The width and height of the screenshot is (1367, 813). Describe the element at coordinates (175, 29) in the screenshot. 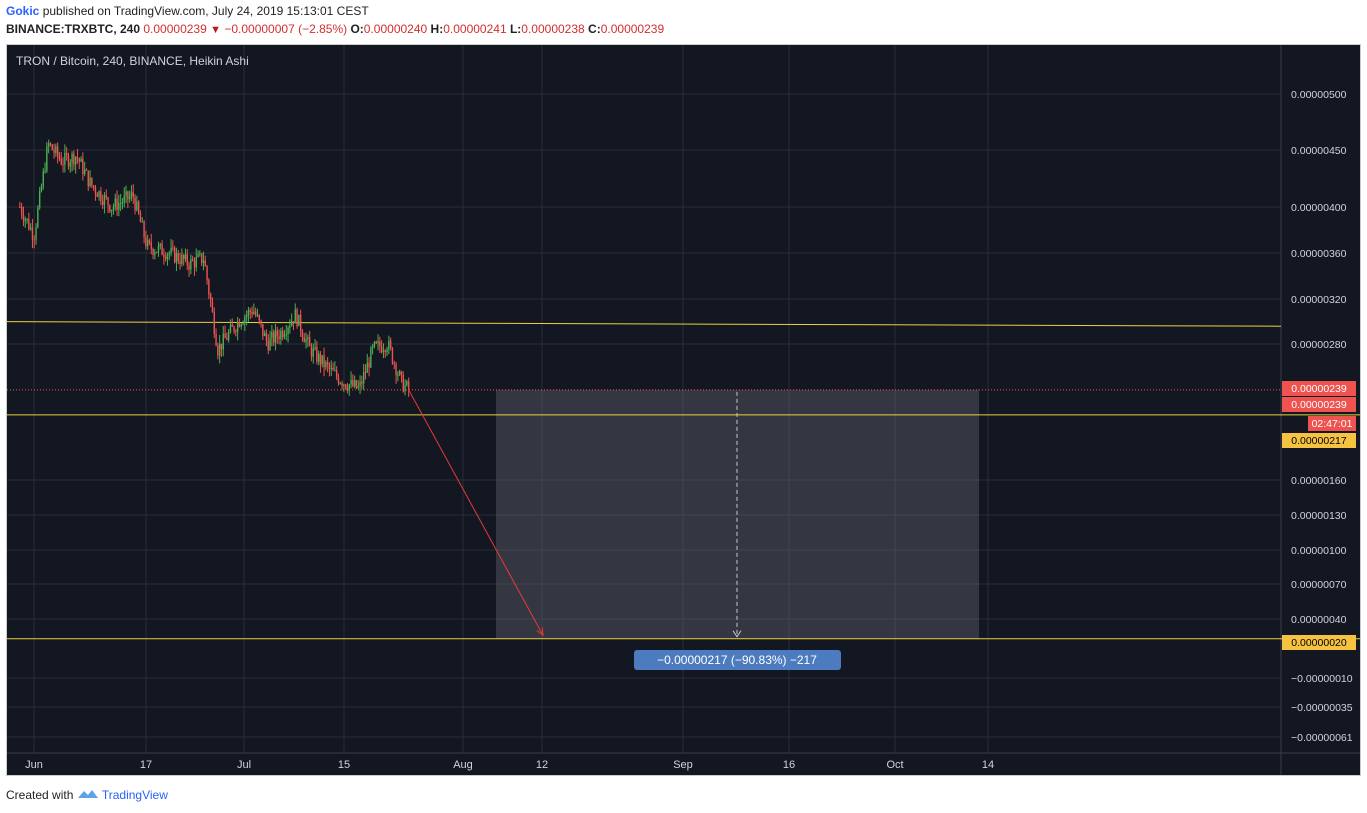

I see `last-price: 0.00000239` at that location.